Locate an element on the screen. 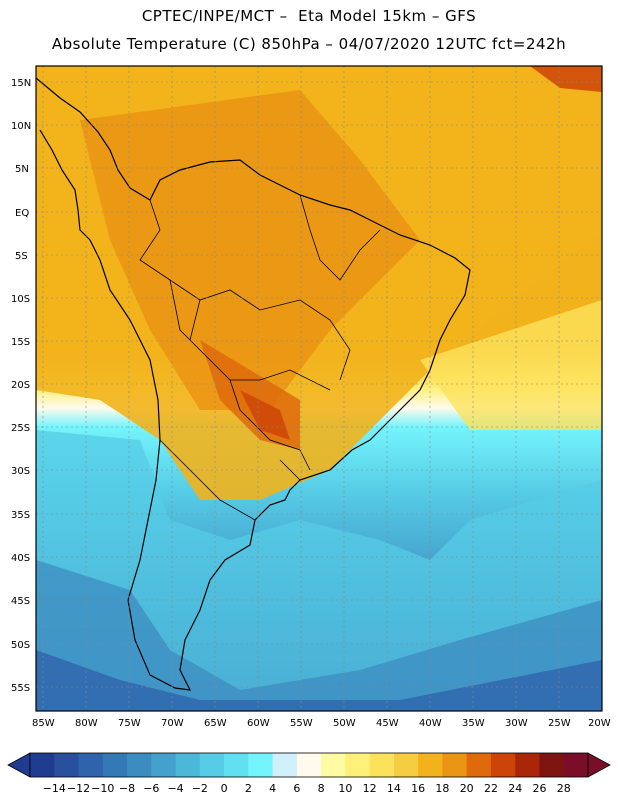  colorbar-tick-label: −8 is located at coordinates (127, 788).